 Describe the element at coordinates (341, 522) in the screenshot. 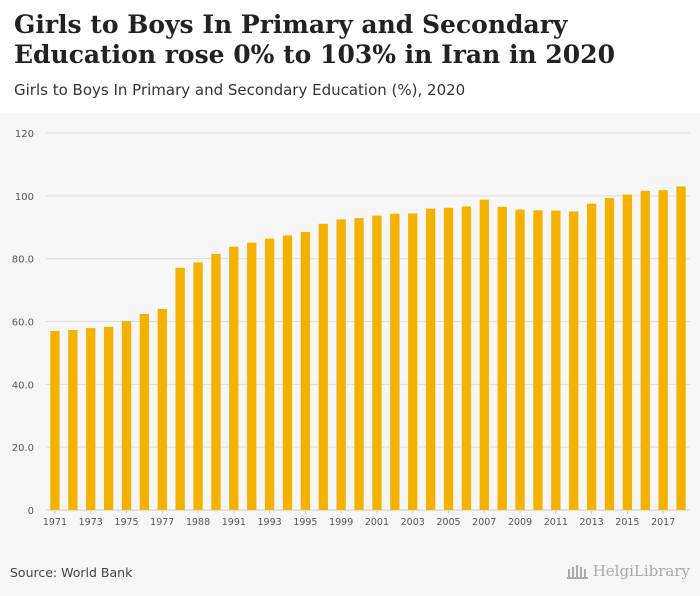

I see `x-tick-label: 1999` at that location.